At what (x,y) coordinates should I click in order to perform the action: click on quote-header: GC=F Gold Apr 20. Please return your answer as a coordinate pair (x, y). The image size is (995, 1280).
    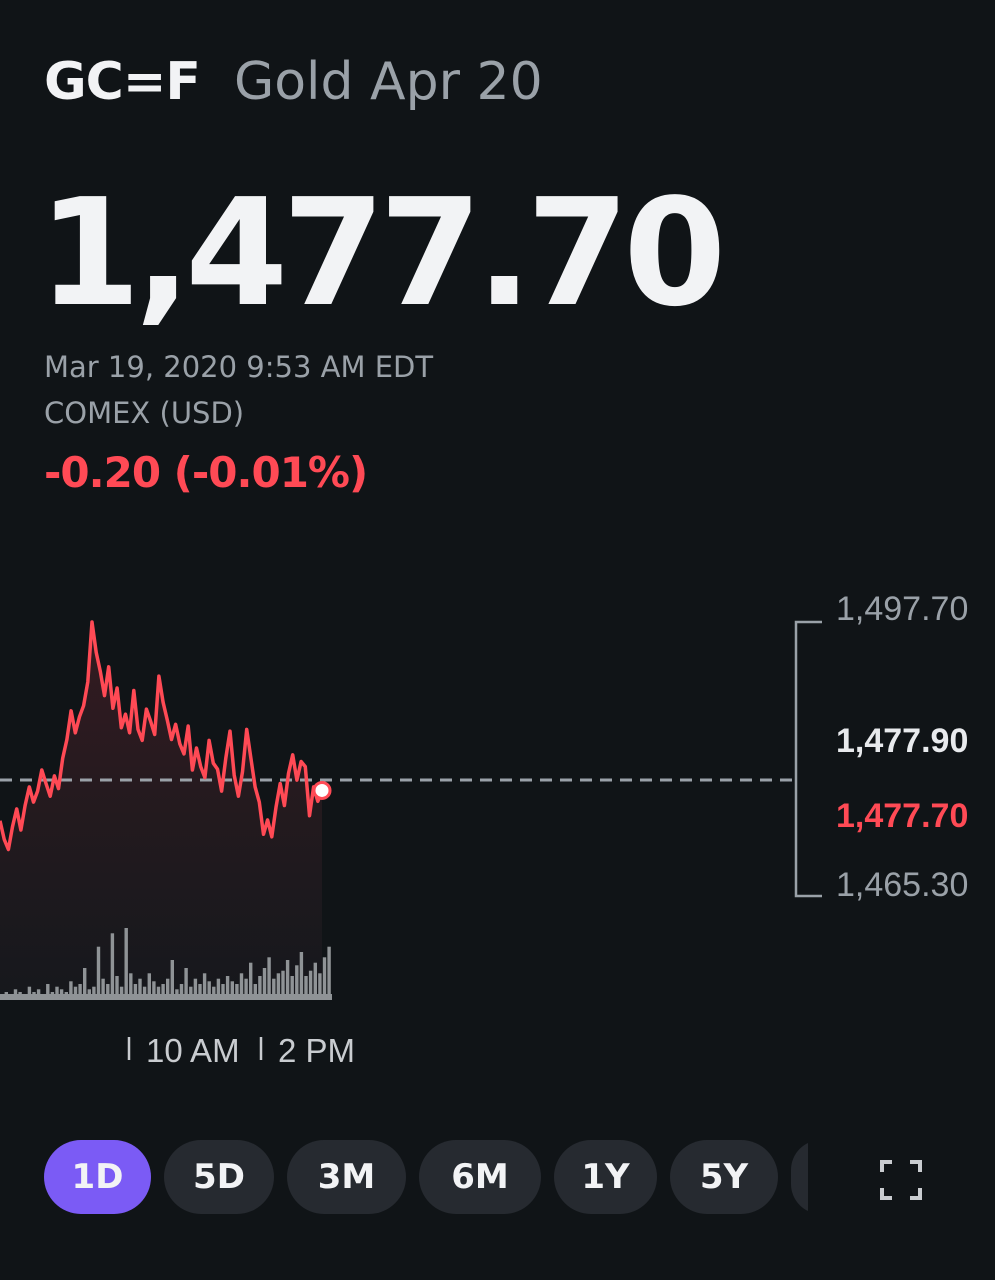
    Looking at the image, I should click on (293, 82).